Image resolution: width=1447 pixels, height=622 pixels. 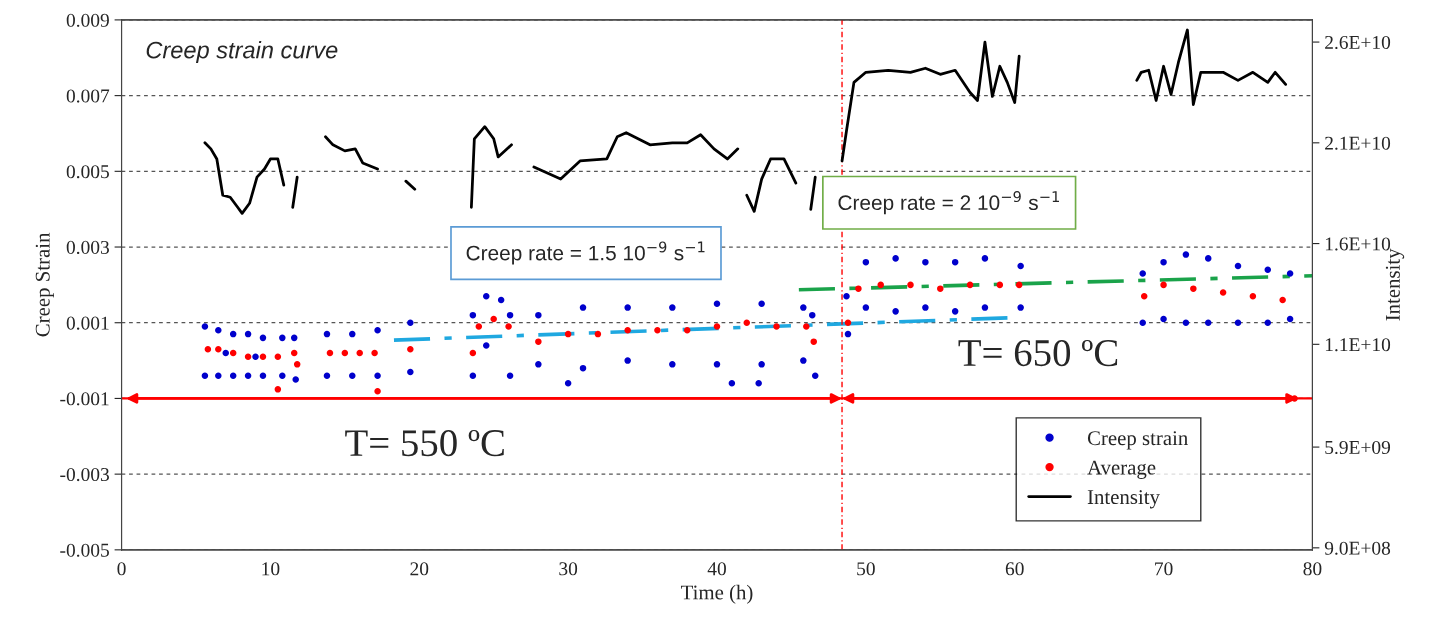 I want to click on x-tick-label: 30, so click(x=568, y=569).